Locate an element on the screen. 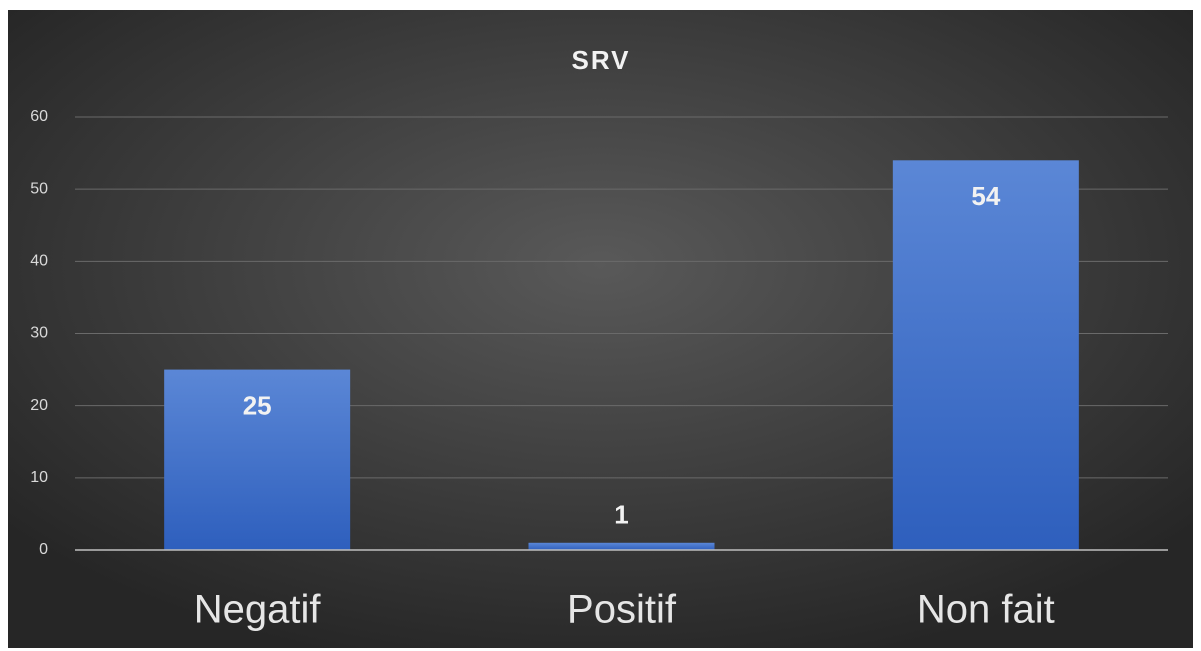  data-label: 54 is located at coordinates (985, 196).